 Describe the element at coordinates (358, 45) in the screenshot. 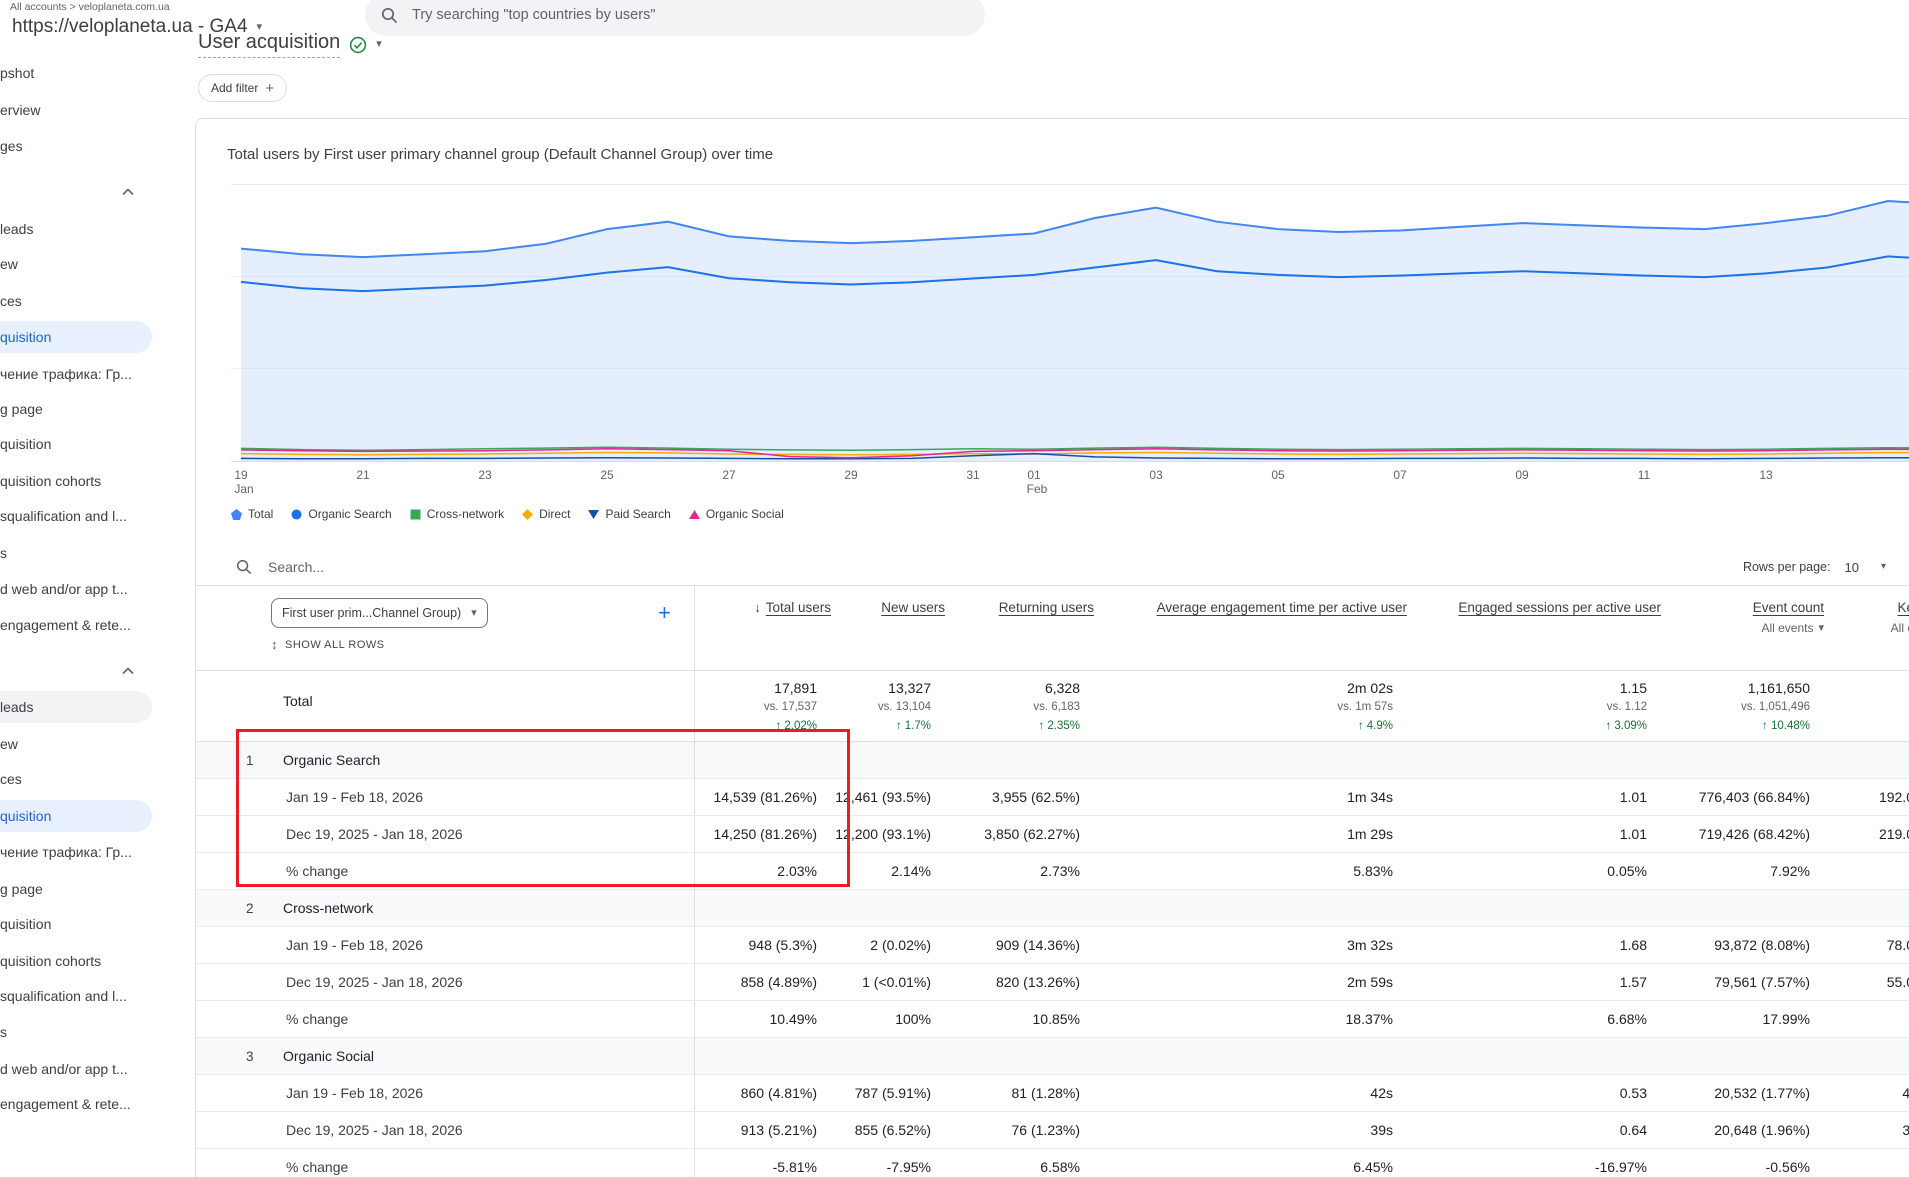

I see `data-quality-check-icon` at that location.